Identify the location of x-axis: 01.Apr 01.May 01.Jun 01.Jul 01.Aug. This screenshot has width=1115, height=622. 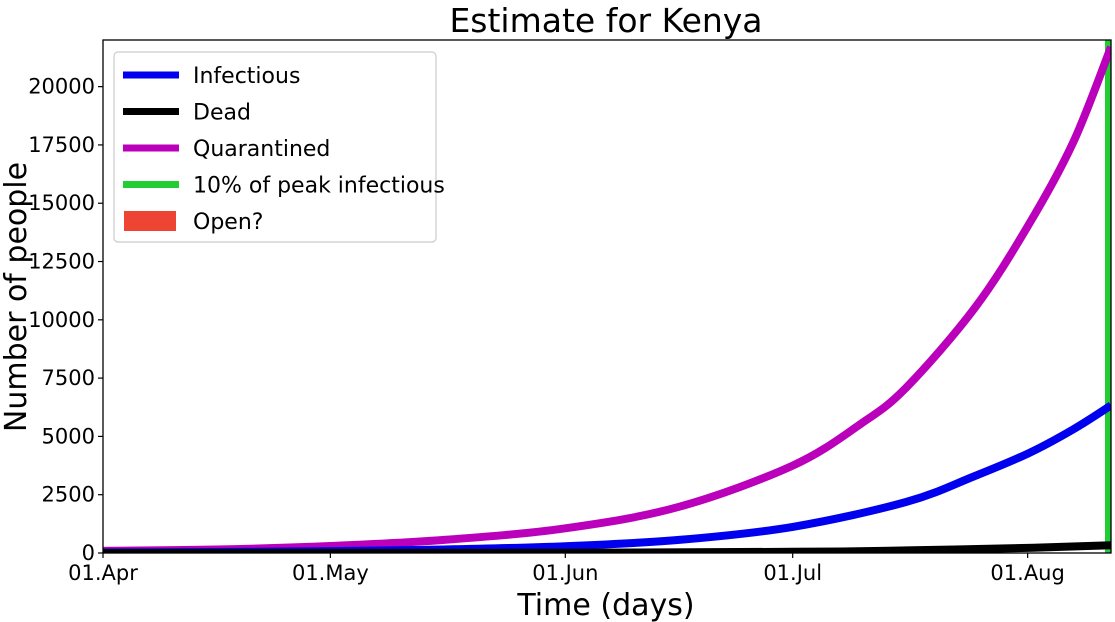
(566, 569).